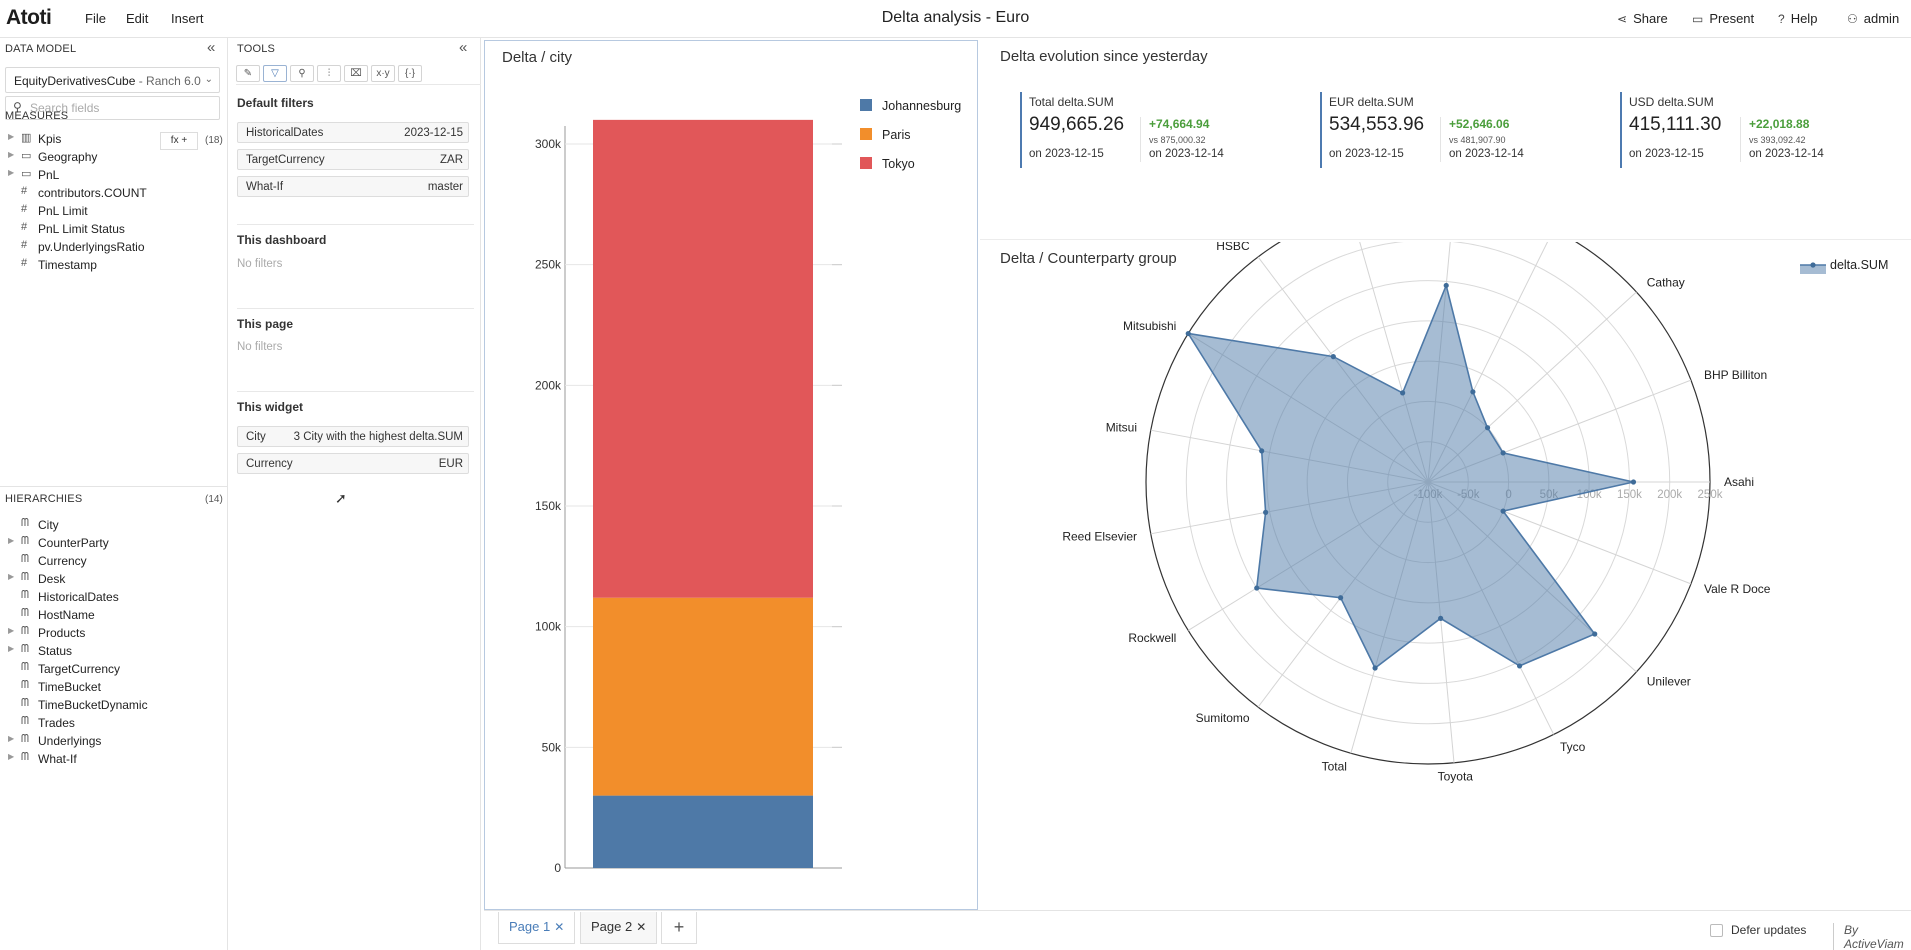 The image size is (1911, 950). Describe the element at coordinates (113, 759) in the screenshot. I see `hierarchy-what-if: ▶ ᗰ What-If` at that location.